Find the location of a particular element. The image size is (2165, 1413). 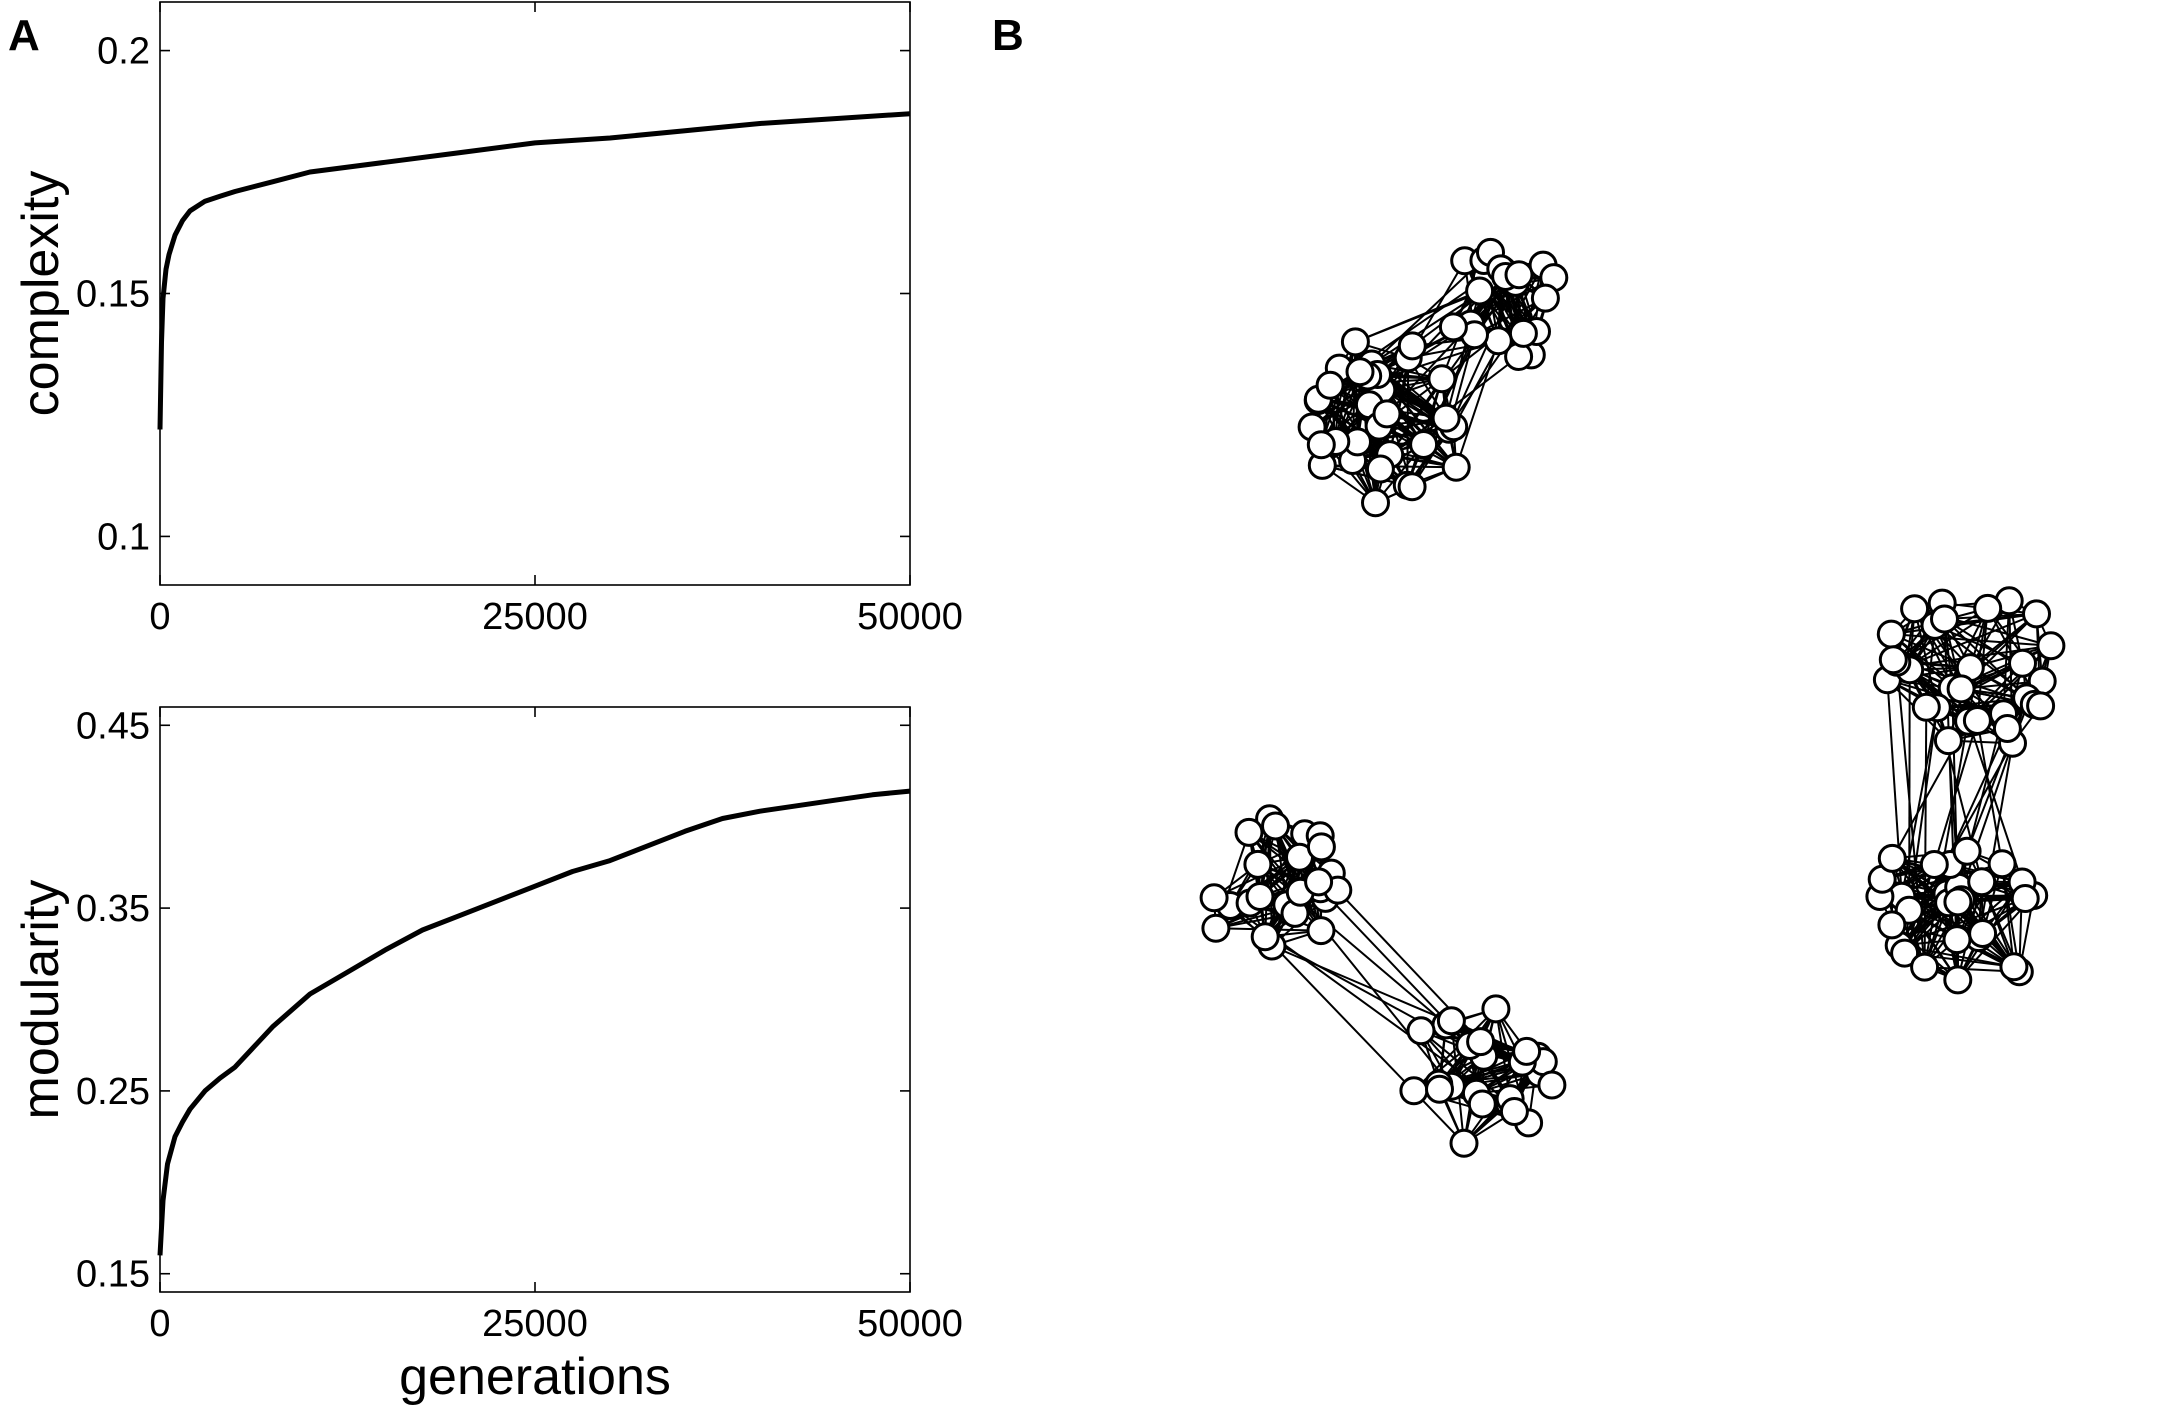

complexity-xtick-label: 50000 is located at coordinates (910, 617).